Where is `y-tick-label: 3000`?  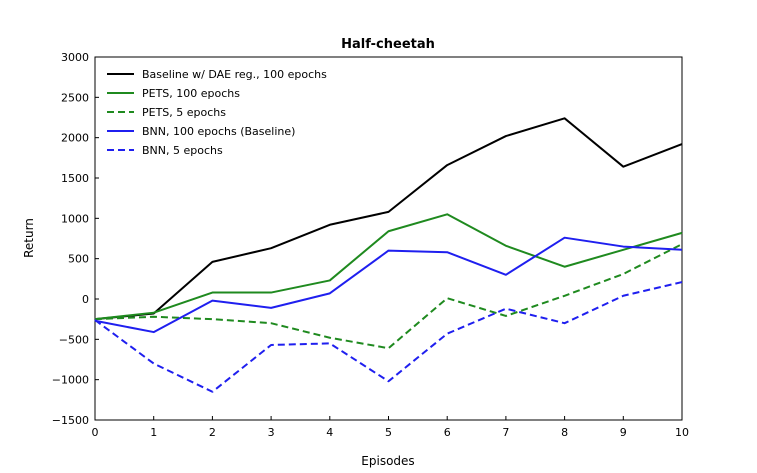 y-tick-label: 3000 is located at coordinates (75, 57).